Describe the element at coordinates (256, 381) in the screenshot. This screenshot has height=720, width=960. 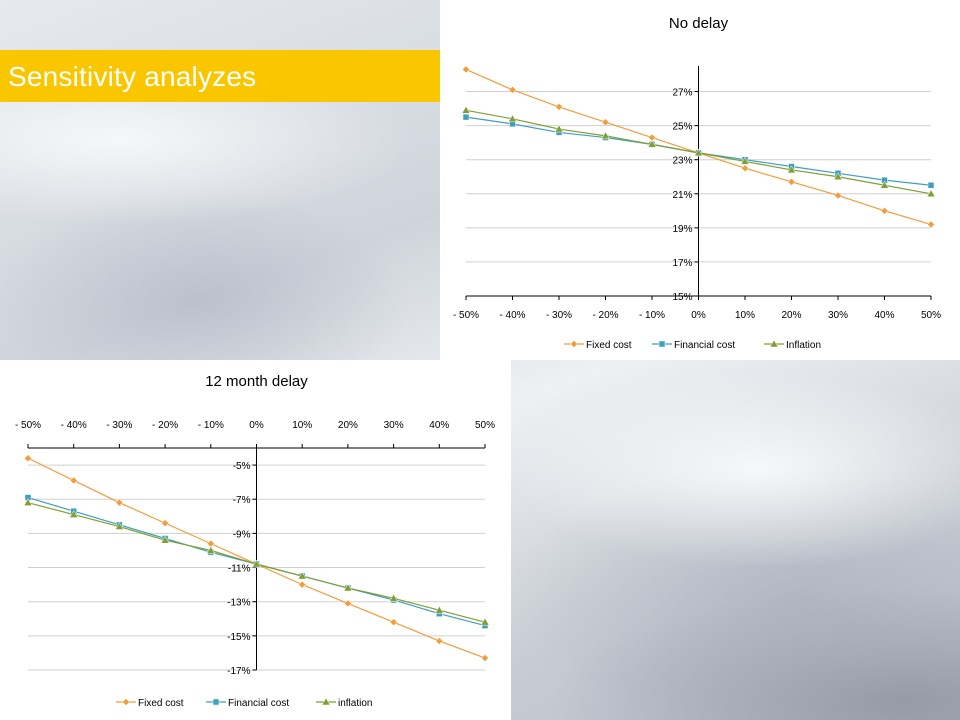
I see `chart-title: 12 month delay` at that location.